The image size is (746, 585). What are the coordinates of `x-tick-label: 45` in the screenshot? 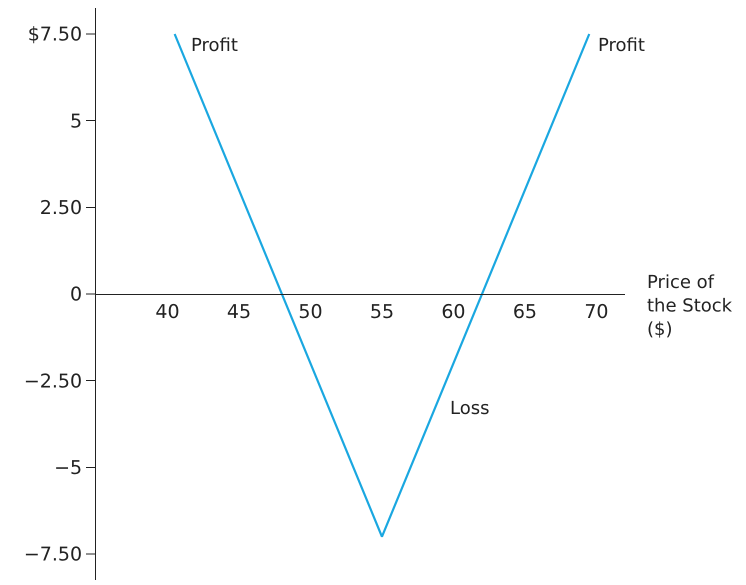 It's located at (239, 311).